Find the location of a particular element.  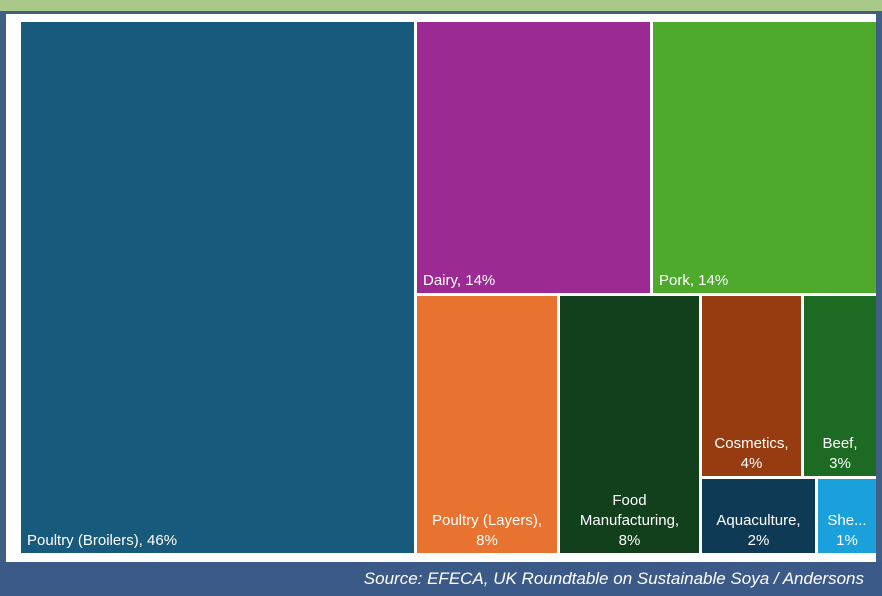

treemap-tile-poultry-layers-8: Poultry (Layers), 8% is located at coordinates (487, 424).